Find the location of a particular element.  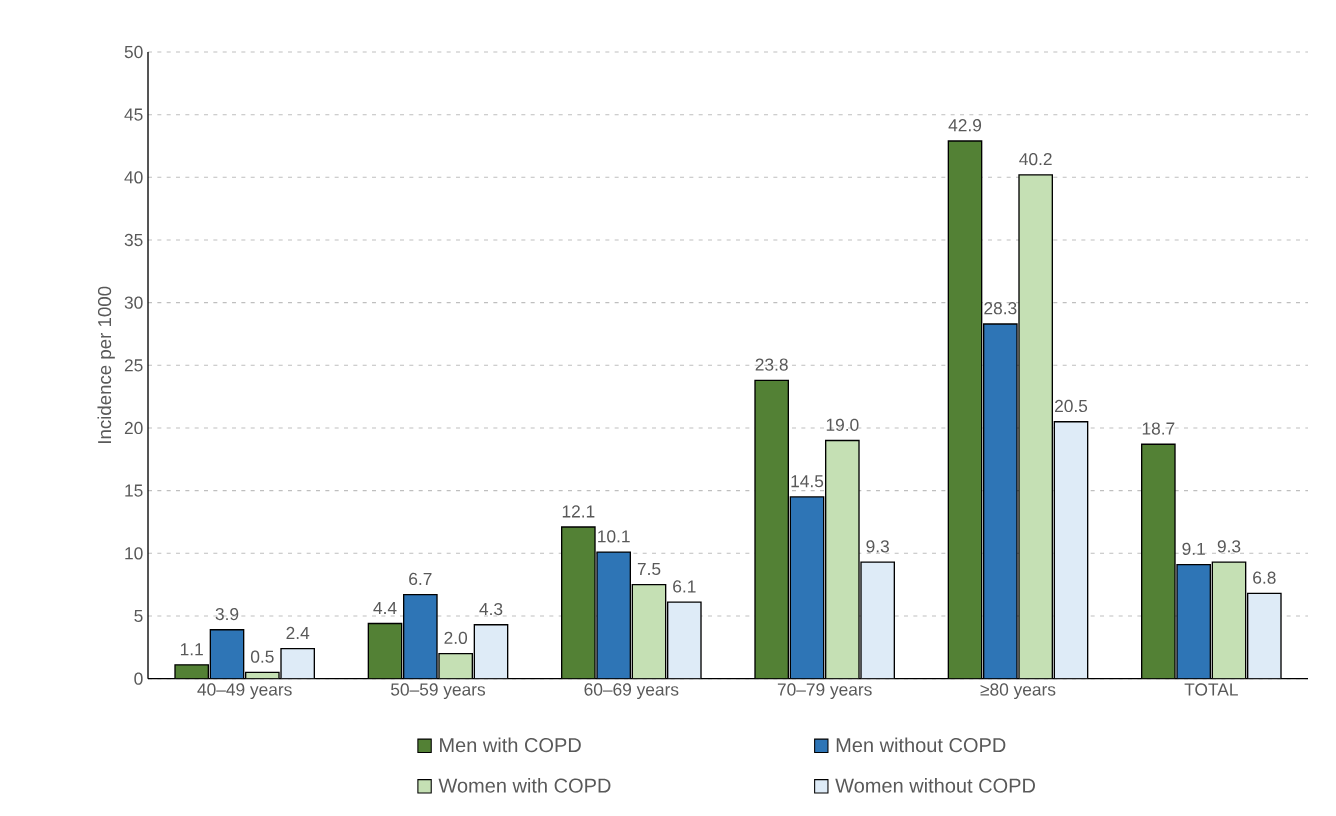

data-label: 10.1 is located at coordinates (614, 536).